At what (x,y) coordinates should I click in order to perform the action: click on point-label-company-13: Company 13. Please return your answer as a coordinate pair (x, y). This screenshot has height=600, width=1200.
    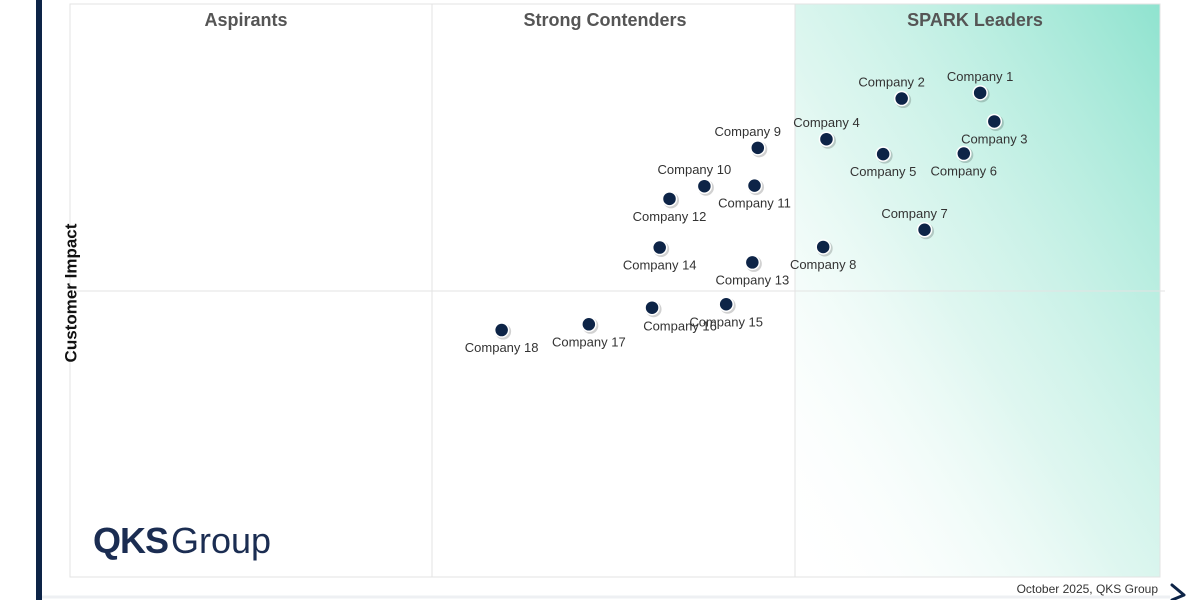
    Looking at the image, I should click on (752, 279).